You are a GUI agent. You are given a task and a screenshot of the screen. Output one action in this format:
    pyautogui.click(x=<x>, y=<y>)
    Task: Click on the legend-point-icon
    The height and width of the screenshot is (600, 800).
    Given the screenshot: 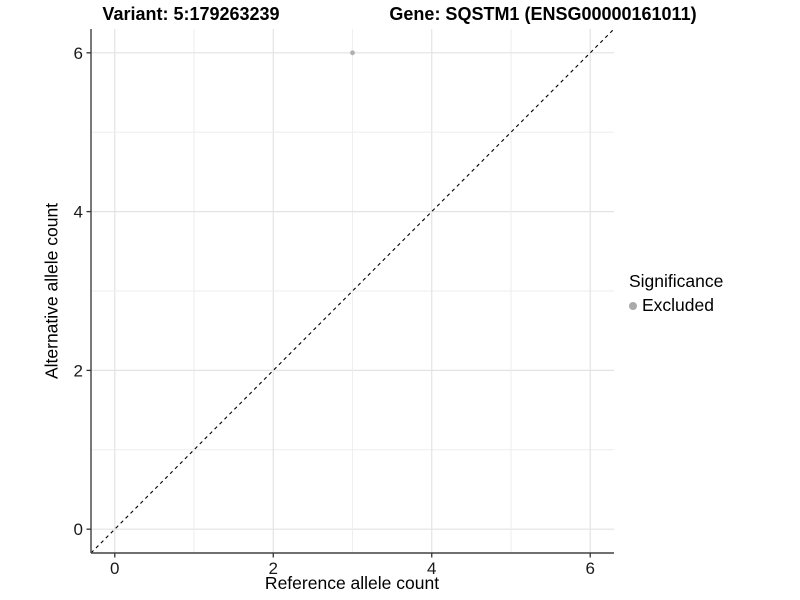 What is the action you would take?
    pyautogui.click(x=633, y=305)
    